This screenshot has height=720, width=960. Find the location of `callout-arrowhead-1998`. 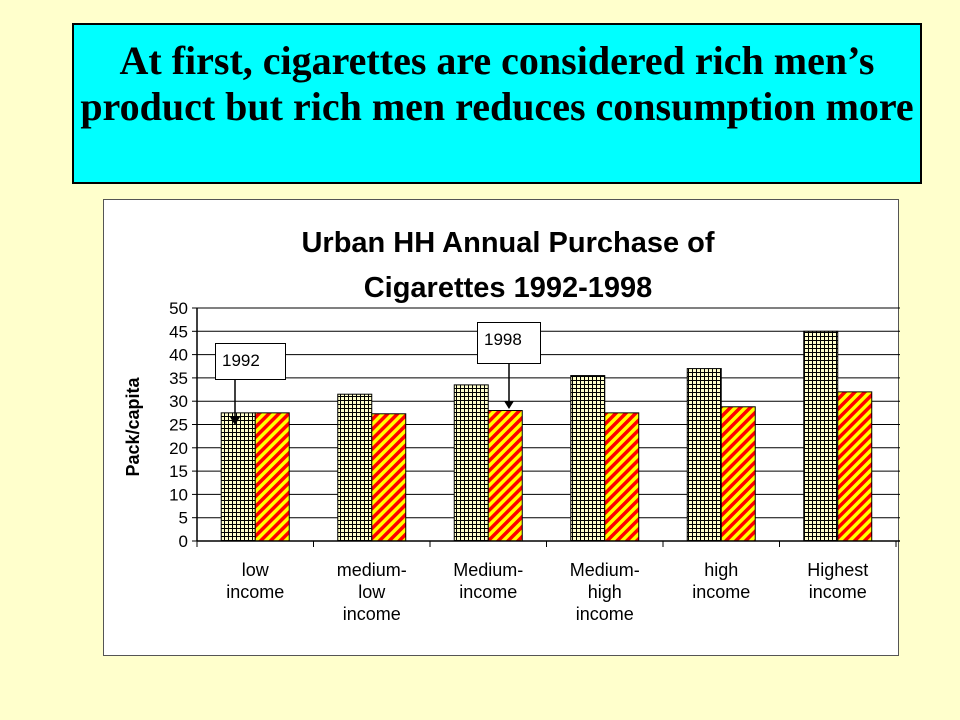

callout-arrowhead-1998 is located at coordinates (509, 405).